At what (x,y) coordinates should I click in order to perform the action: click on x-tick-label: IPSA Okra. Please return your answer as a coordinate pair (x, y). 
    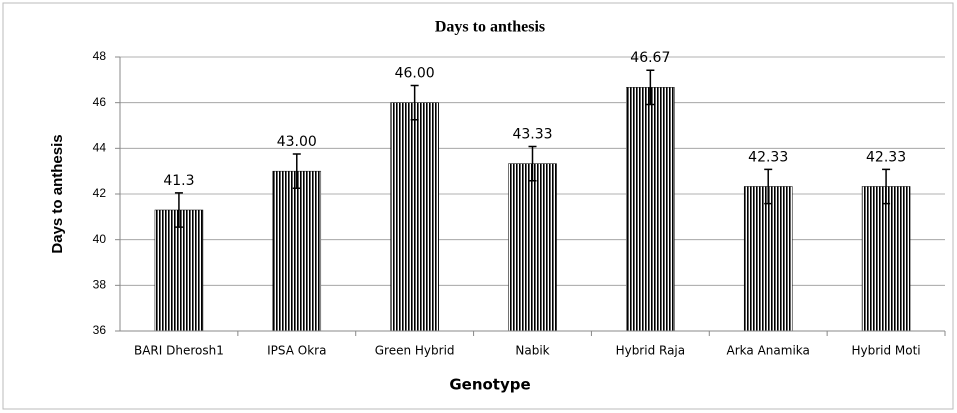
    Looking at the image, I should click on (296, 351).